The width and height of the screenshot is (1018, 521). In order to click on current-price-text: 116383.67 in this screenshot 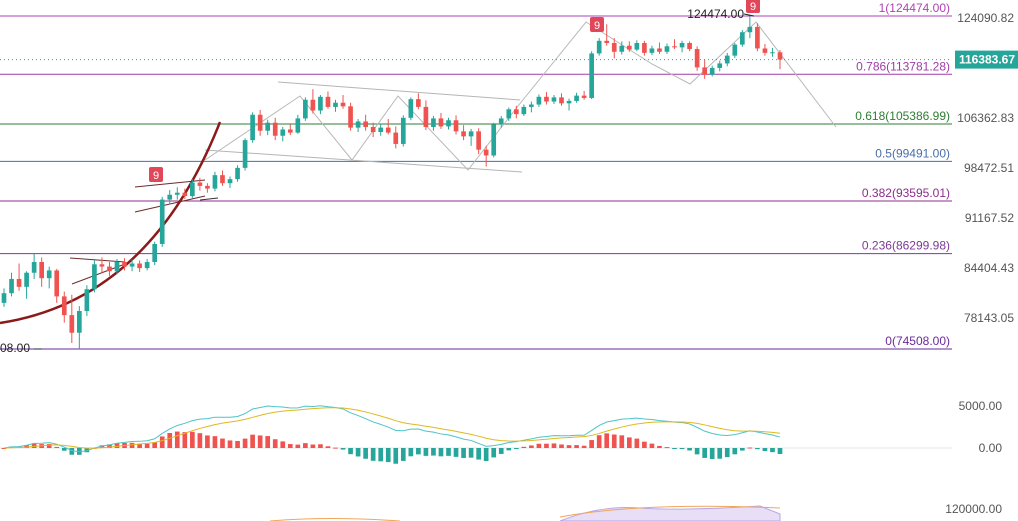, I will do `click(987, 60)`.